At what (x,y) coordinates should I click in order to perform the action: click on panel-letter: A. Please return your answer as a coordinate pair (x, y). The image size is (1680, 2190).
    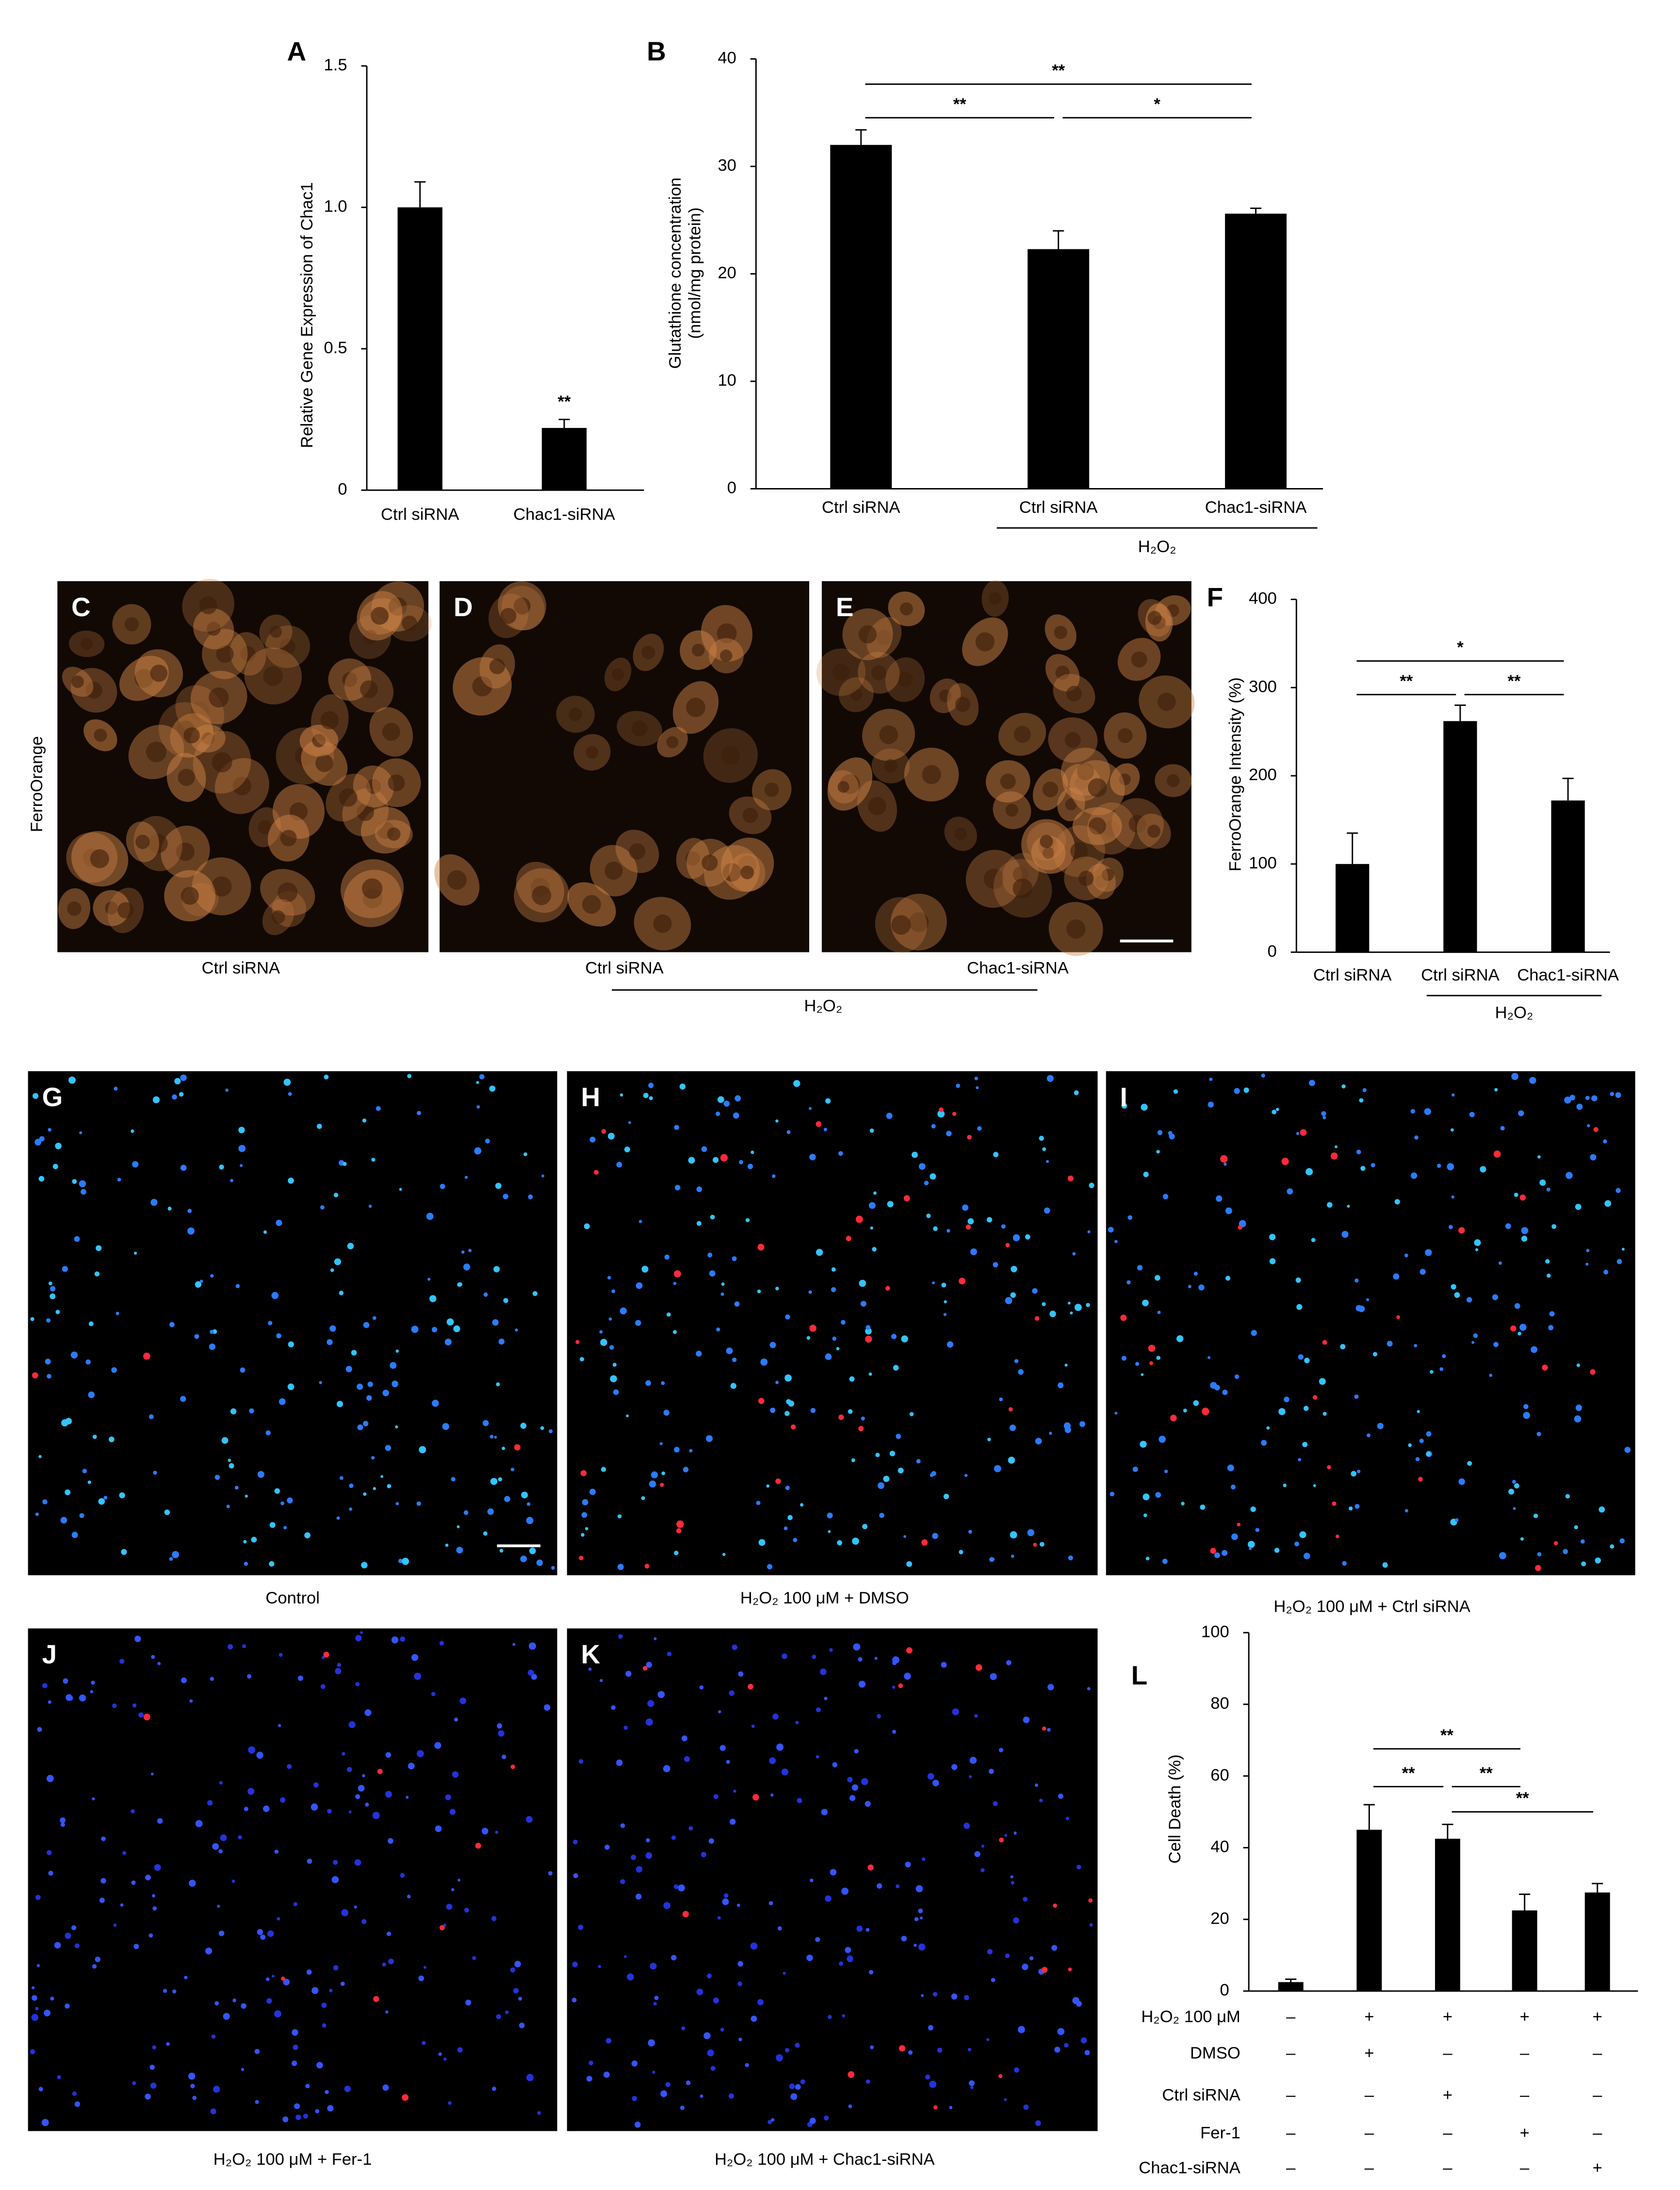
    Looking at the image, I should click on (297, 51).